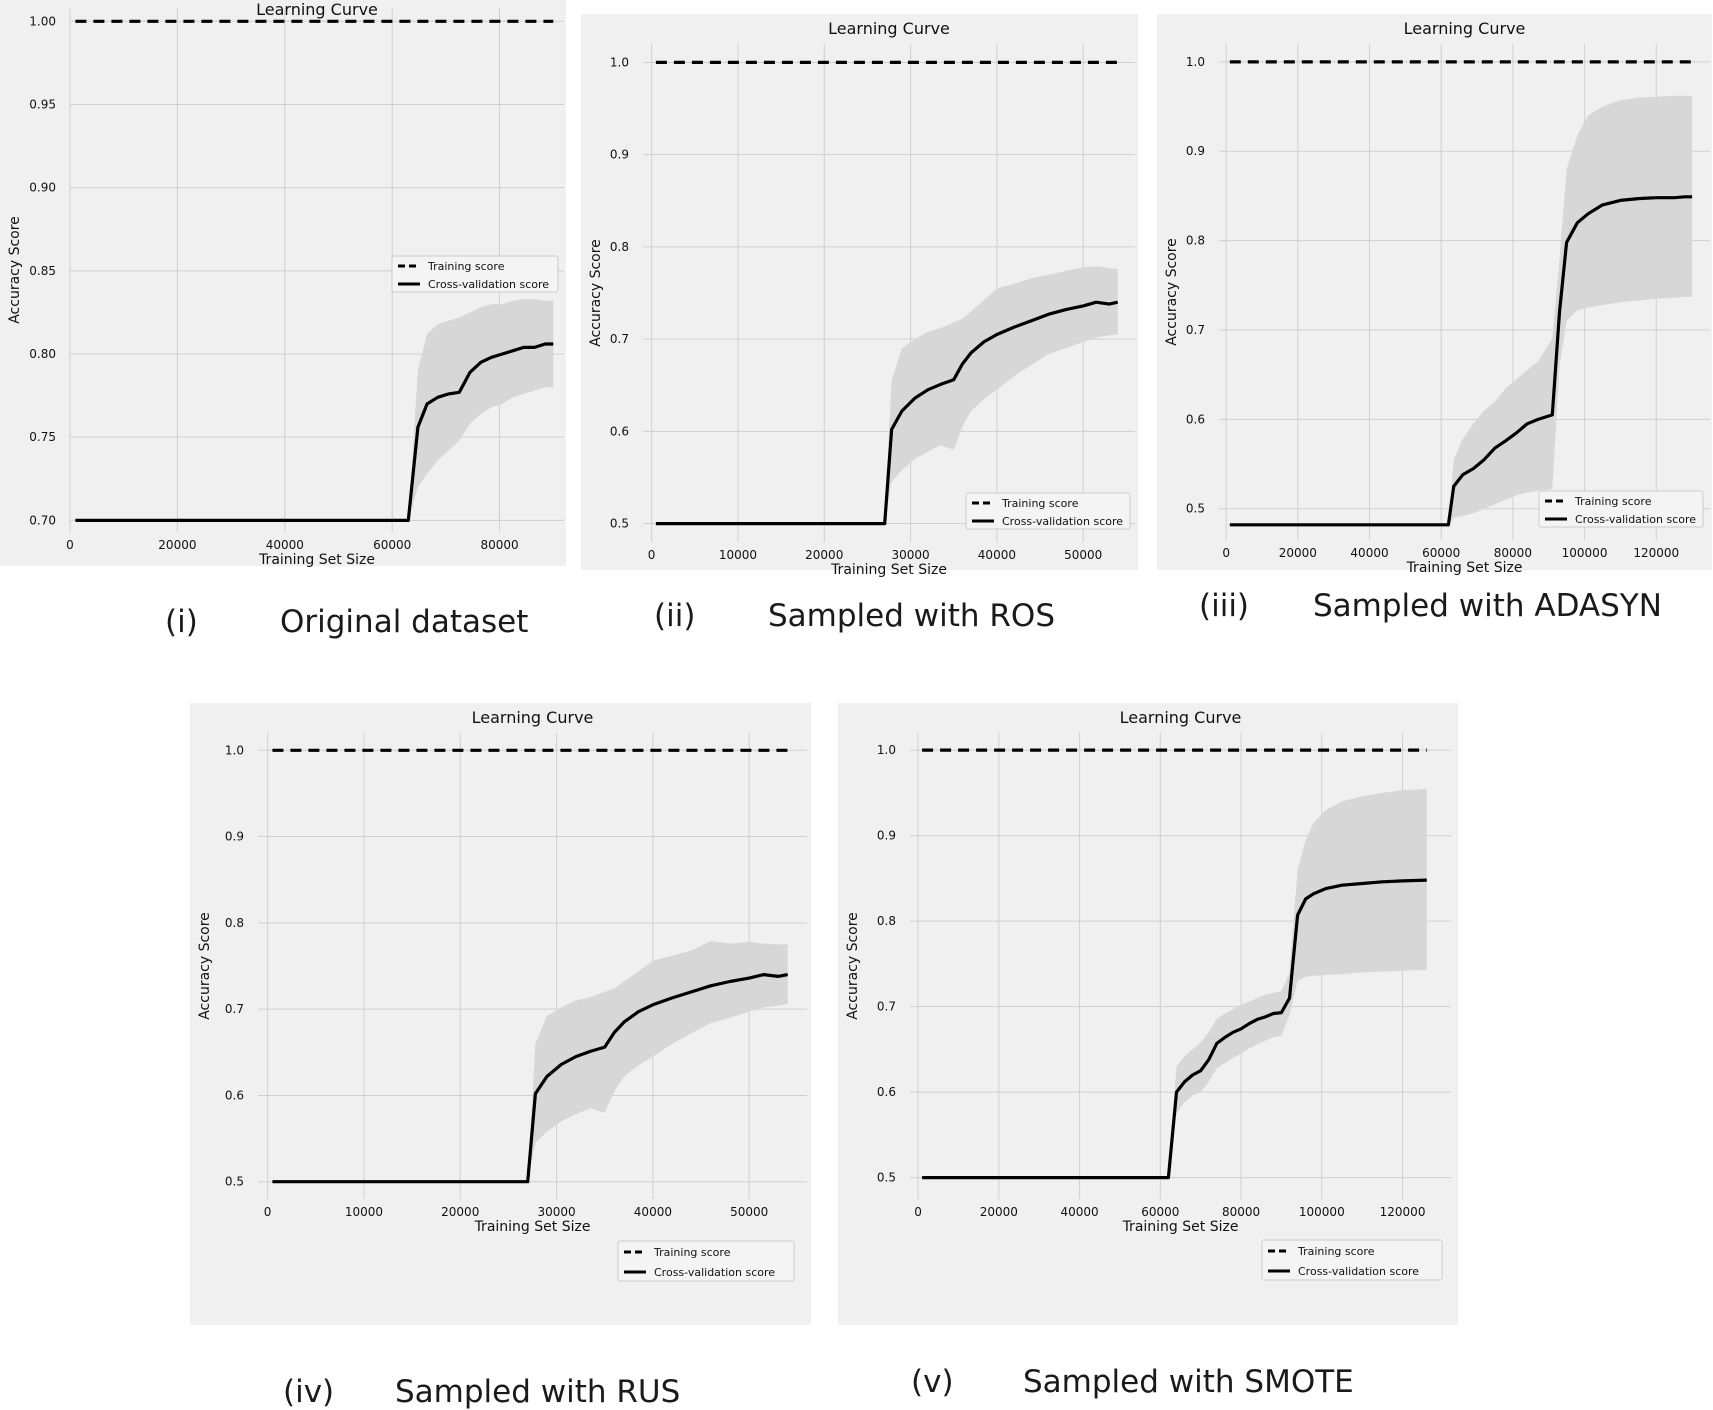 The width and height of the screenshot is (1713, 1410). Describe the element at coordinates (1656, 553) in the screenshot. I see `x-tick-label: 120000` at that location.